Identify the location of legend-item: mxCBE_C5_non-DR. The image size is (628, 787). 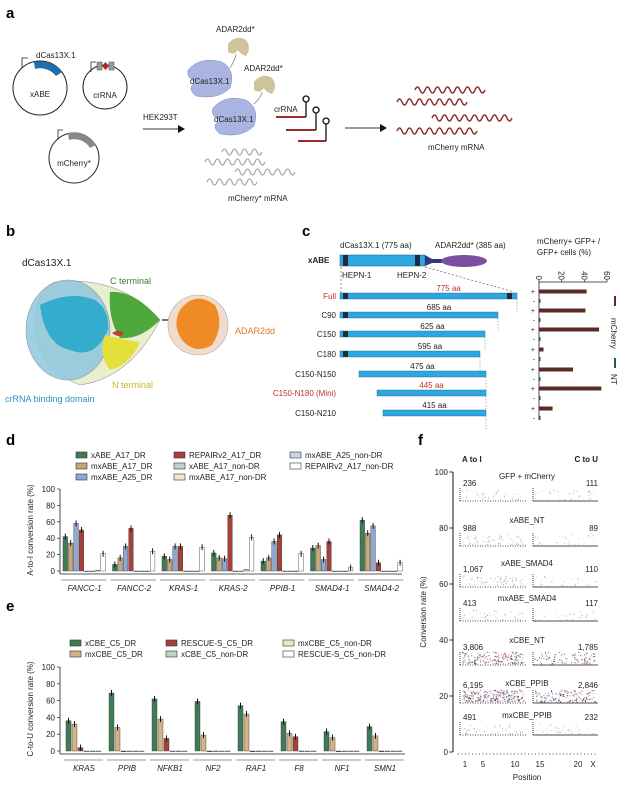
(327, 643).